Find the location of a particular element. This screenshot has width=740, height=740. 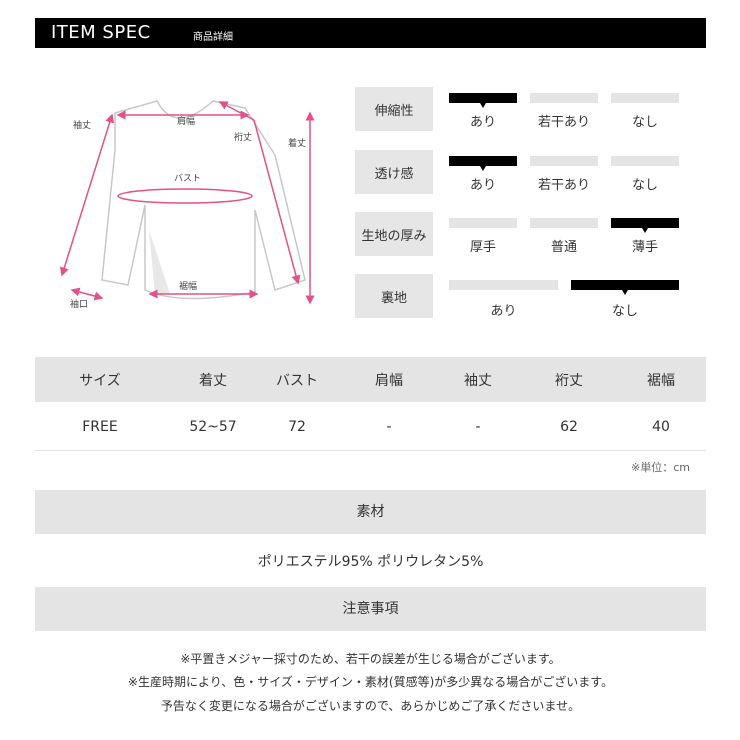

column-header: 着丈 is located at coordinates (213, 381).